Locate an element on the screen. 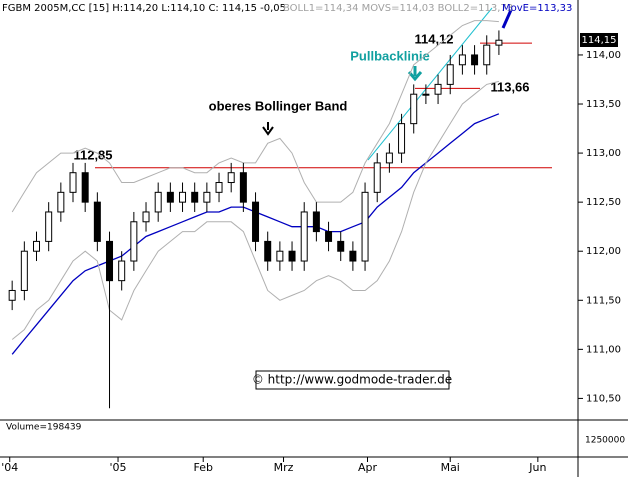 Image resolution: width=628 pixels, height=481 pixels. level-label: 114,12 is located at coordinates (433, 38).